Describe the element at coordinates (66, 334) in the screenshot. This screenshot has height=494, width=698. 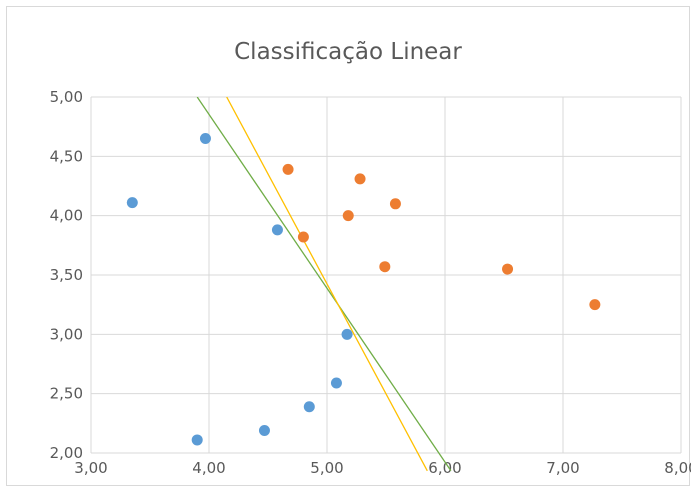
I see `y-tick-label: 3,00` at that location.